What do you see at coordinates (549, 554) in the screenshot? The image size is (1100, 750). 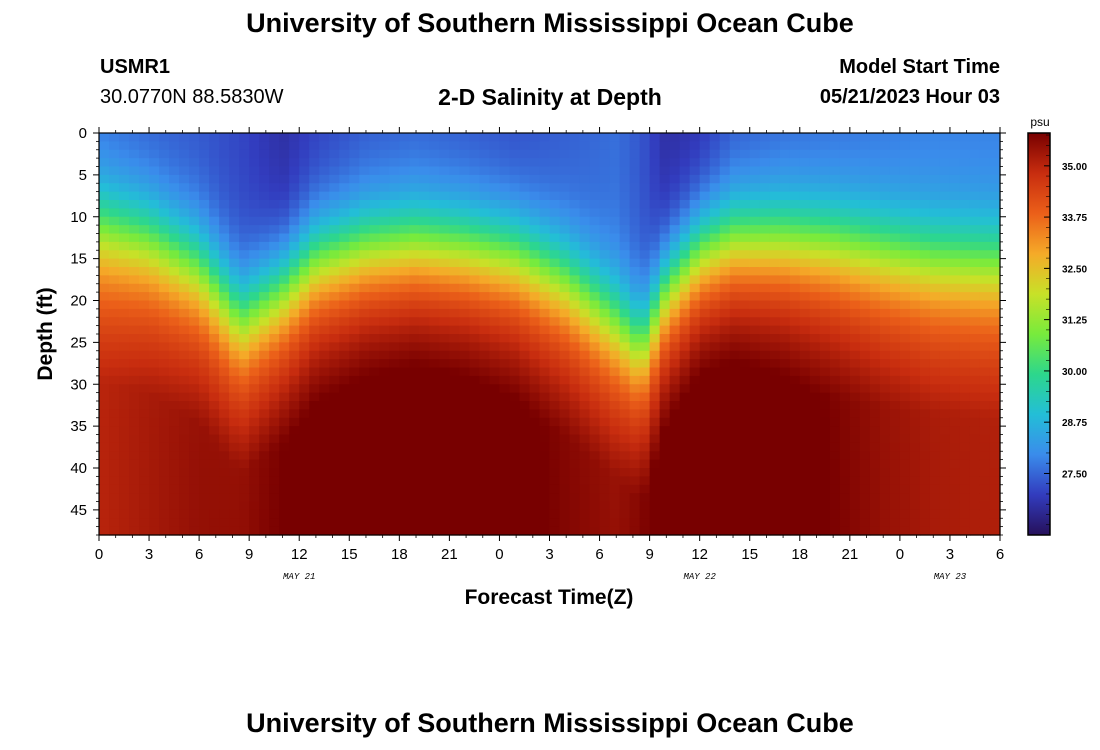 I see `x-tick-label: 3` at bounding box center [549, 554].